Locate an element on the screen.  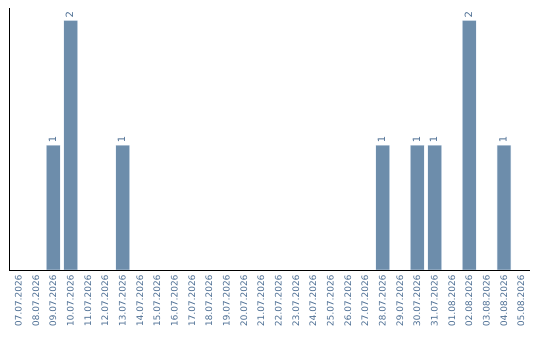
x-tick-label: 22.07.2026 is located at coordinates (279, 300).